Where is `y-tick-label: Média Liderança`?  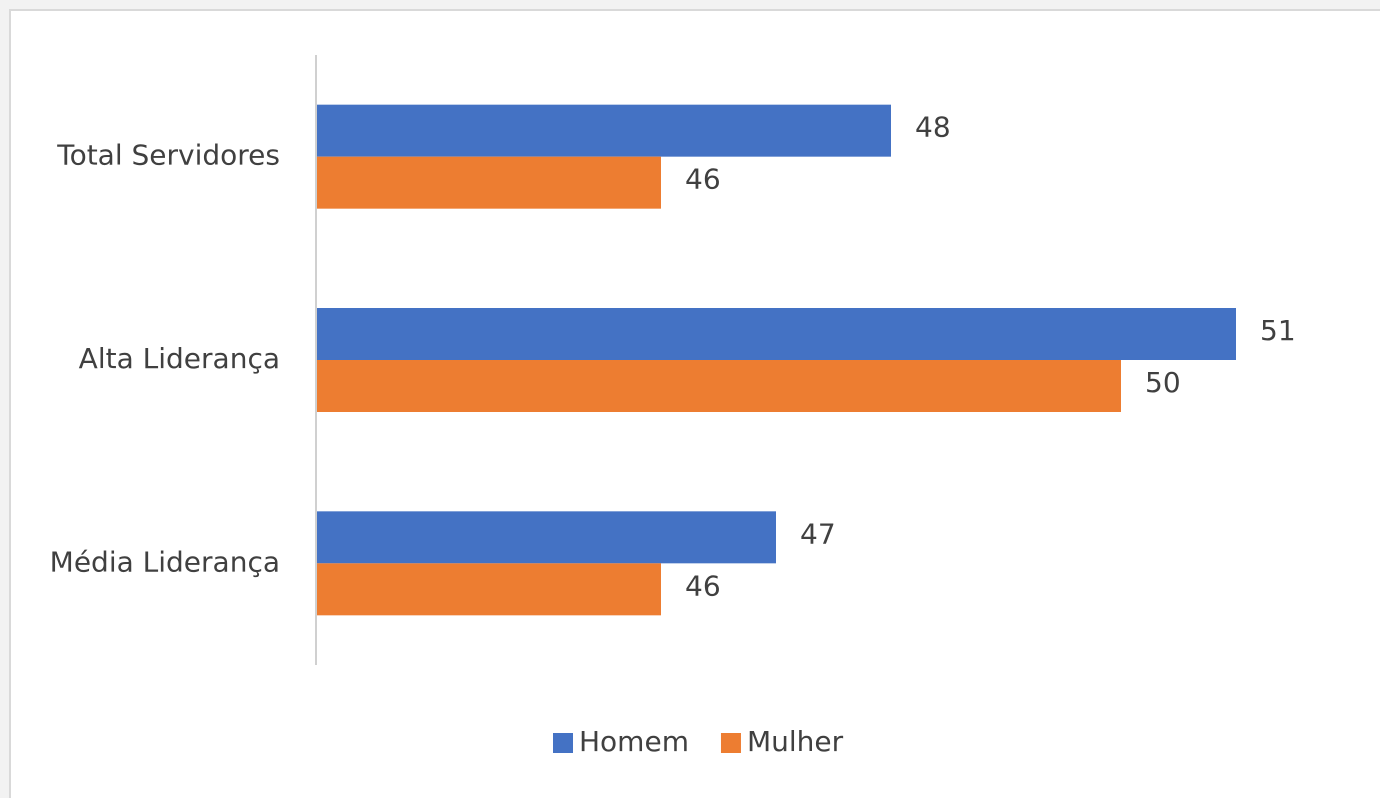 y-tick-label: Média Liderança is located at coordinates (165, 561).